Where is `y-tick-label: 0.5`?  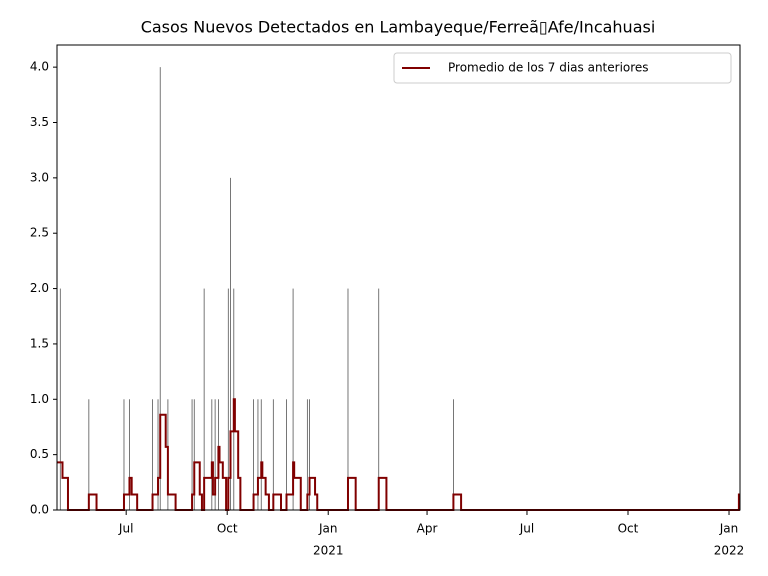
y-tick-label: 0.5 is located at coordinates (39, 454).